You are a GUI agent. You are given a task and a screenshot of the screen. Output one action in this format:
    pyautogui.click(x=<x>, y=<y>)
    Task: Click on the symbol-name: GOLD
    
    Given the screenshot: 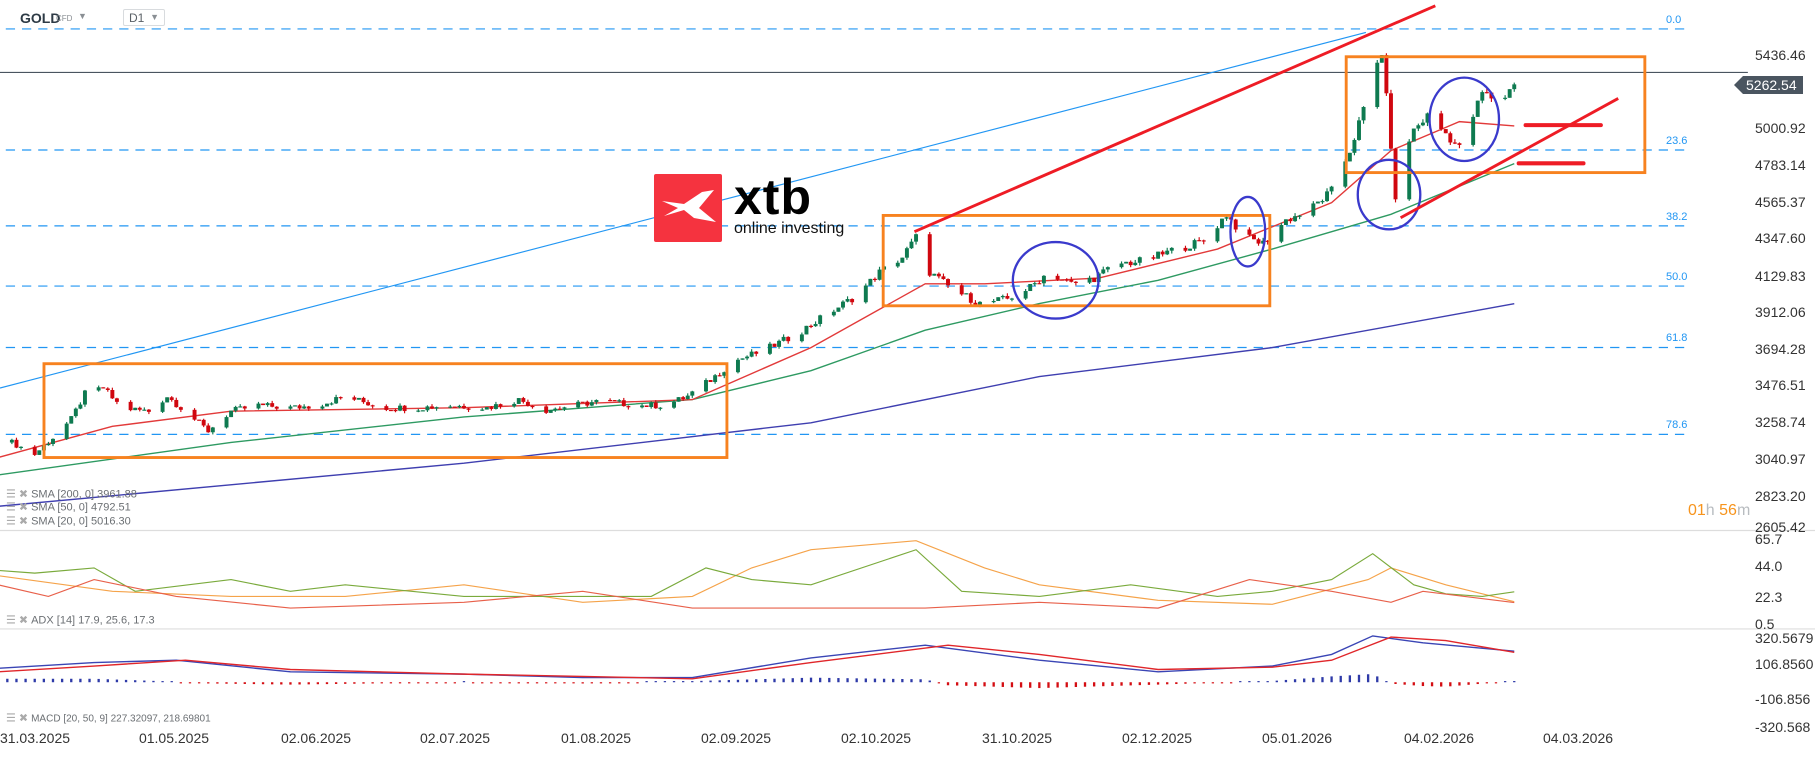 What is the action you would take?
    pyautogui.click(x=40, y=18)
    